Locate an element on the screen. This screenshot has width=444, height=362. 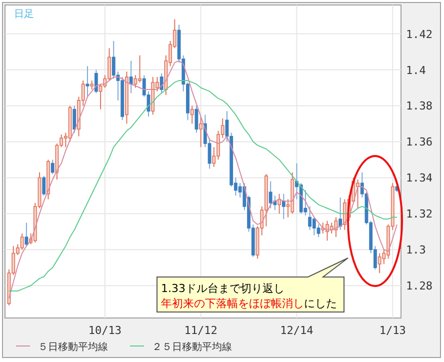
legend-item: ２５日移動平均線 is located at coordinates (181, 347).